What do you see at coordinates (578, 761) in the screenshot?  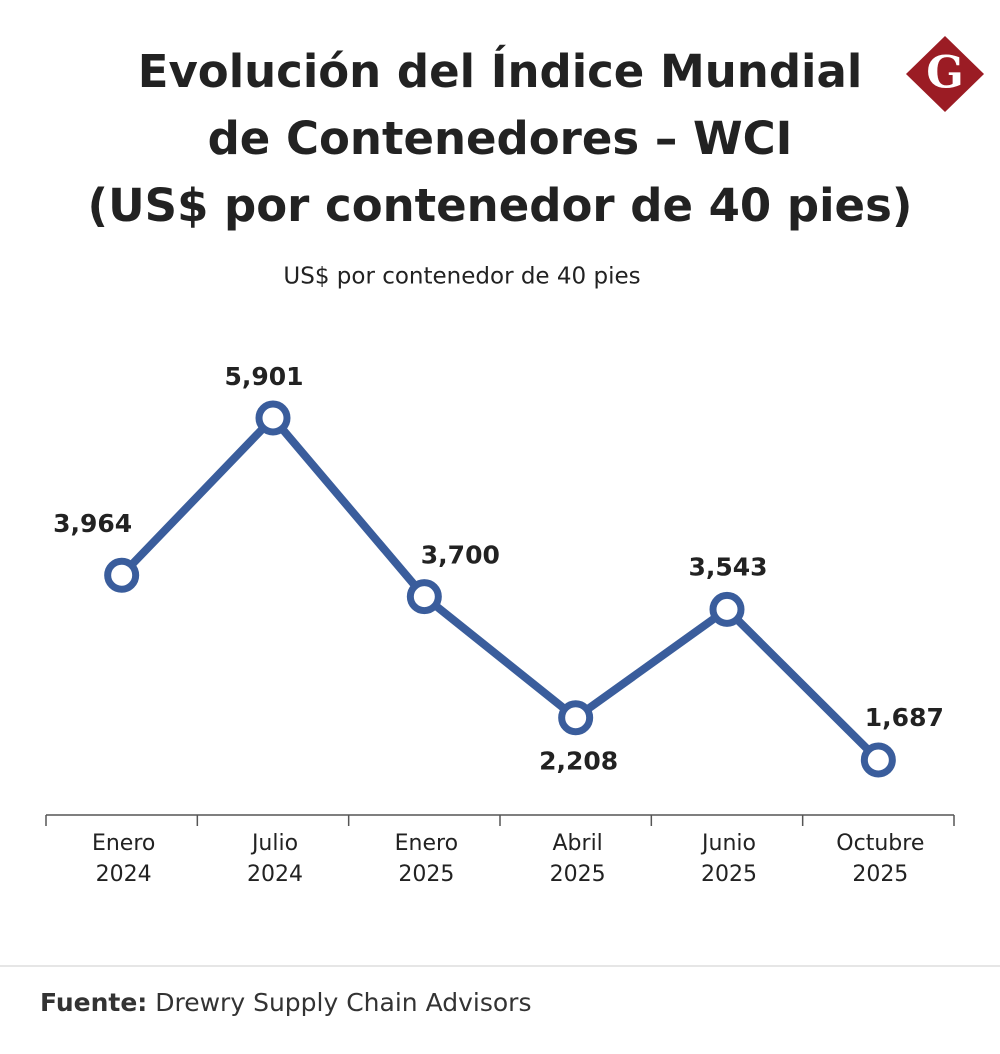 I see `value-label: 2,208` at bounding box center [578, 761].